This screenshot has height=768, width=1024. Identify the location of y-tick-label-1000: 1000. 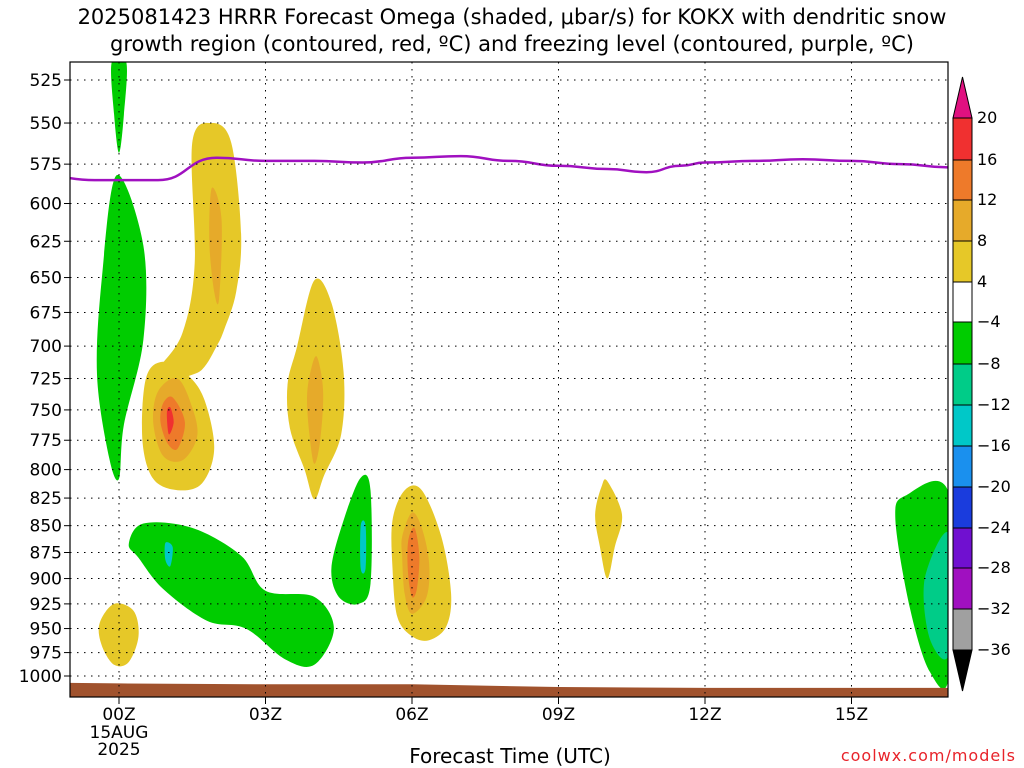
(40, 677).